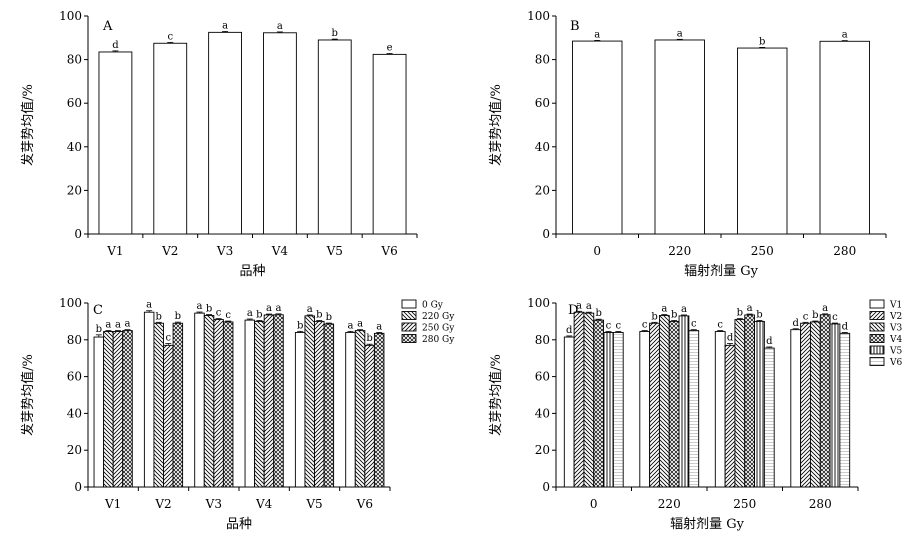 This screenshot has width=920, height=539. Describe the element at coordinates (744, 504) in the screenshot. I see `x-tick-label: 250` at that location.